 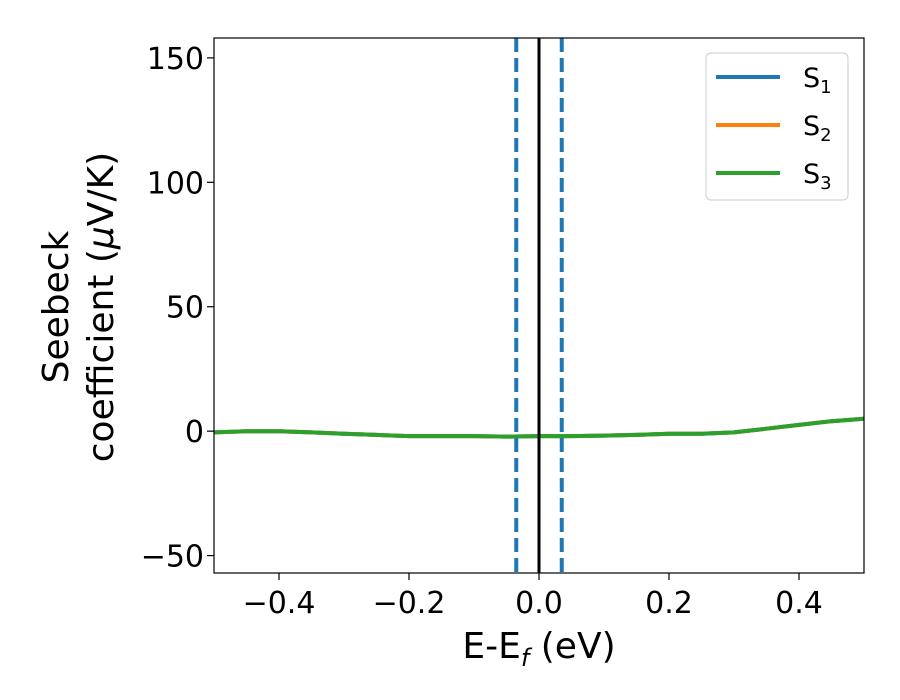 What do you see at coordinates (194, 432) in the screenshot?
I see `y-tick-label: 0` at bounding box center [194, 432].